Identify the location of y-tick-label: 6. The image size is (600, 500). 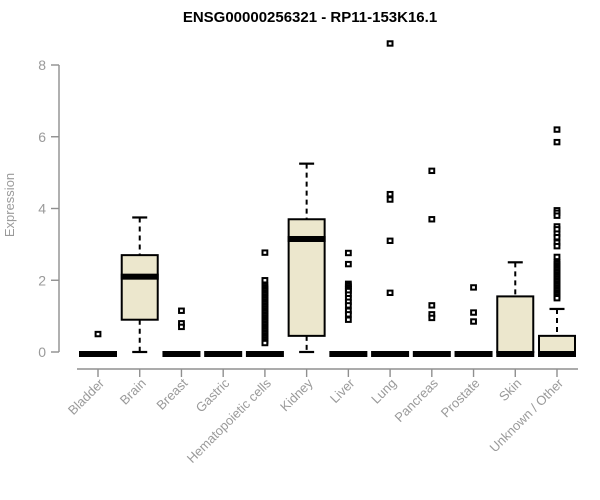
(42, 137).